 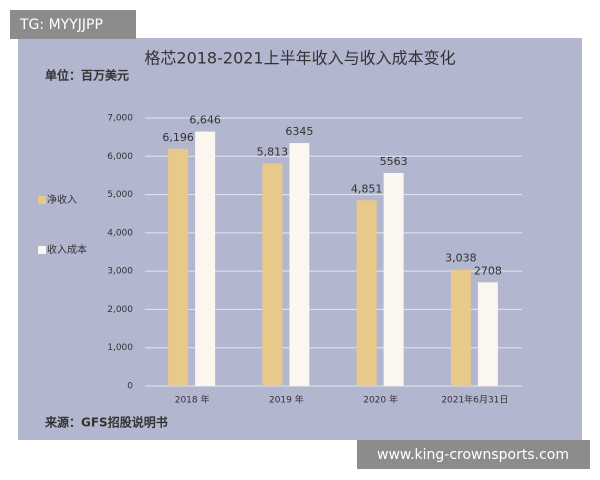 What do you see at coordinates (67, 249) in the screenshot?
I see `legend-label: 收入成本` at bounding box center [67, 249].